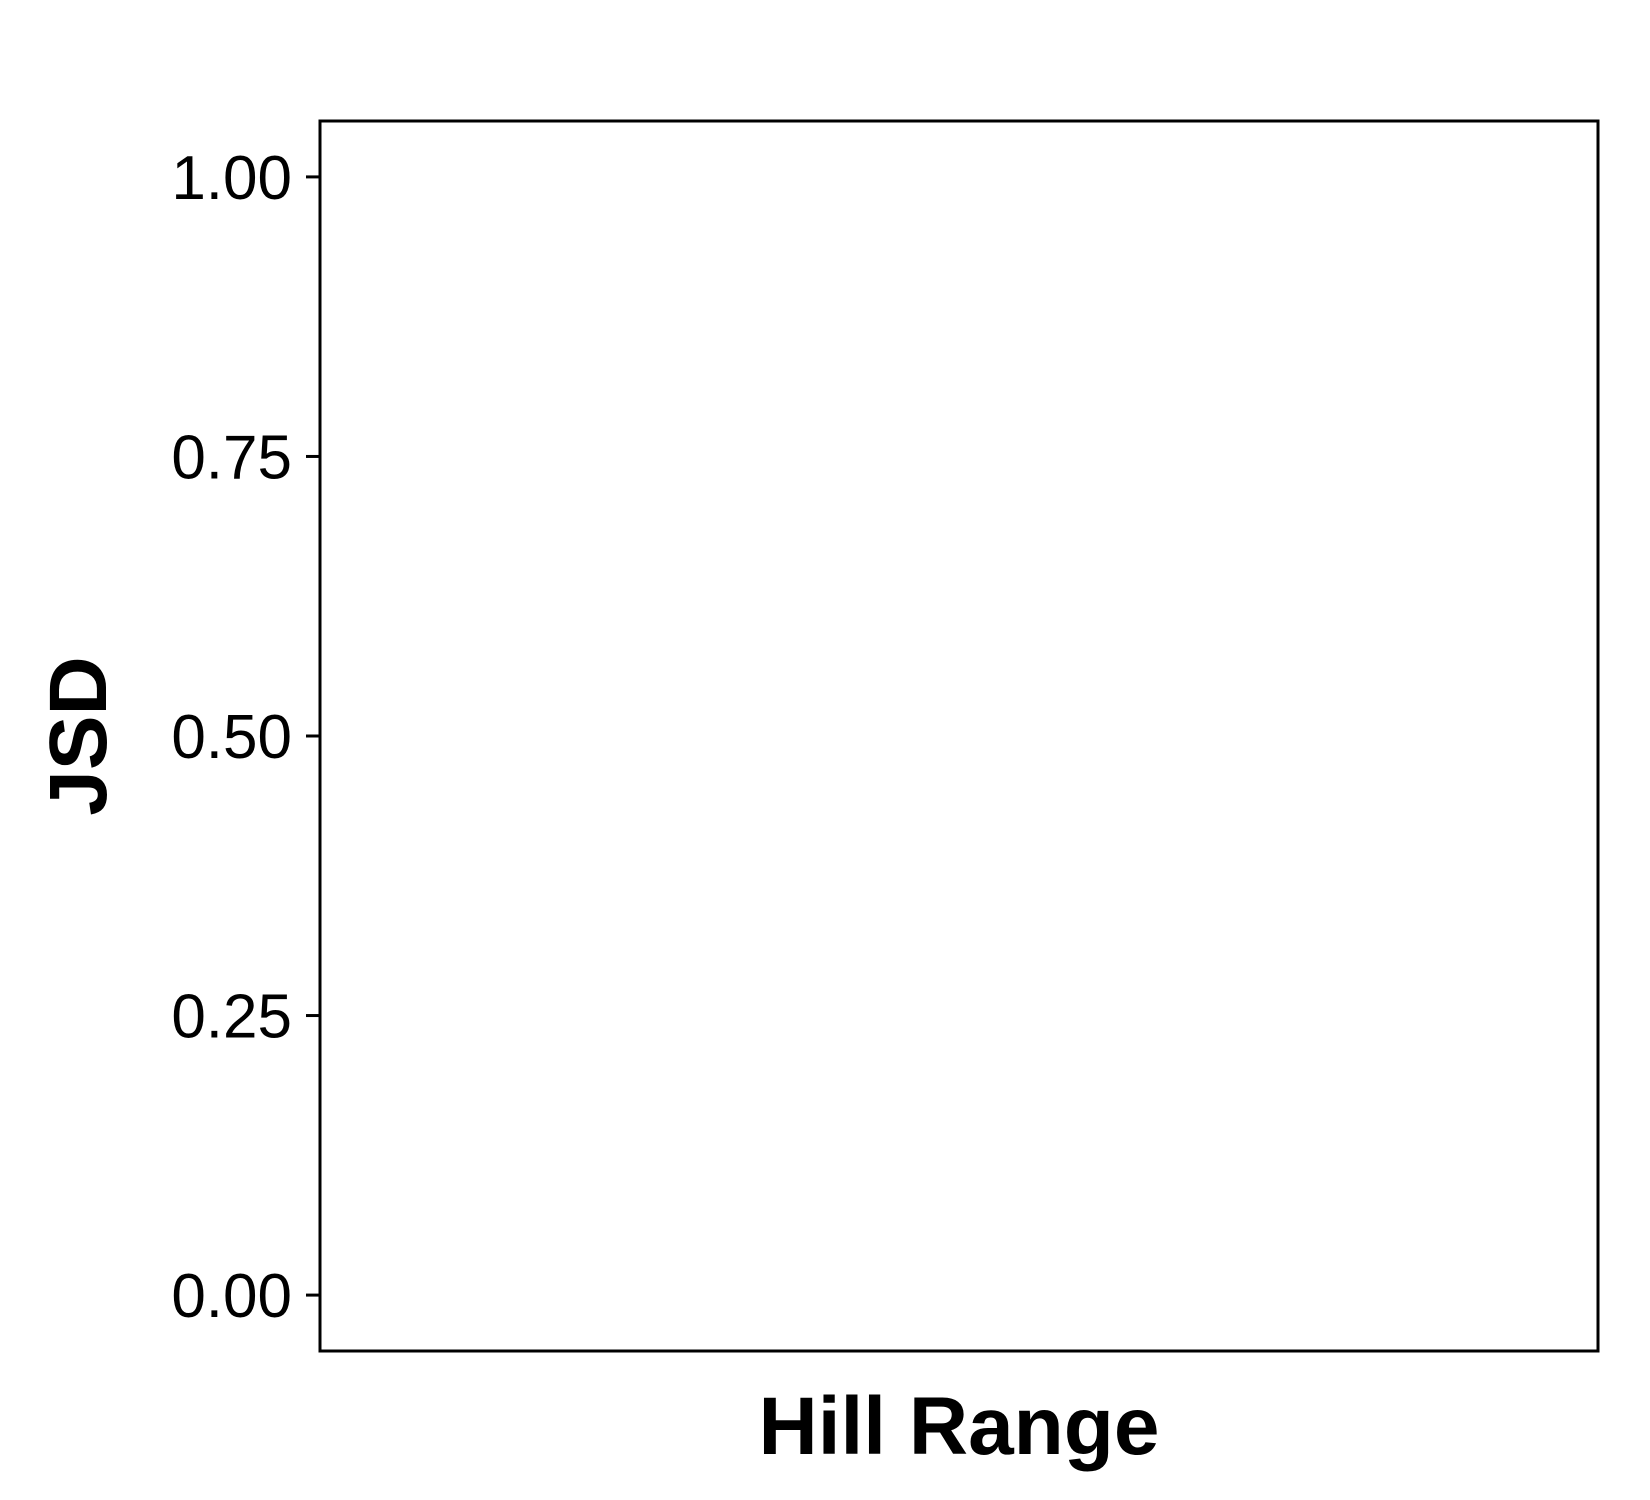 This screenshot has width=1650, height=1500. I want to click on y-tick-label: 1.00, so click(231, 178).